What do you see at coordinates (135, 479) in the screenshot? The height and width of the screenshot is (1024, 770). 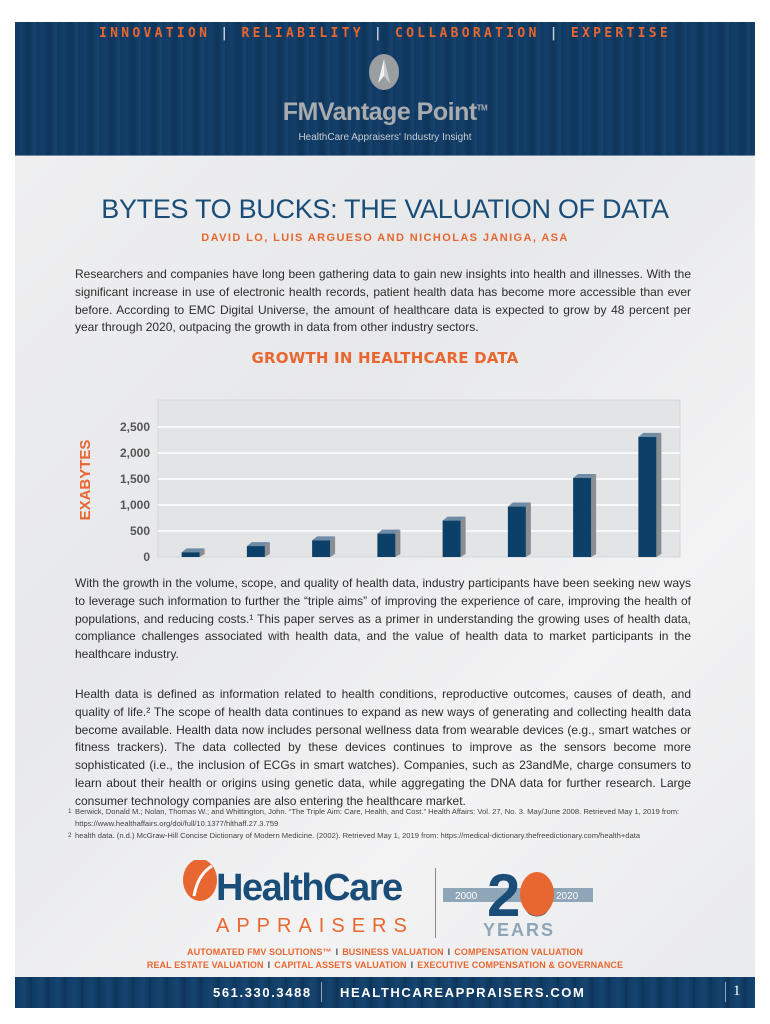 I see `y-tick-label: 1,500` at bounding box center [135, 479].